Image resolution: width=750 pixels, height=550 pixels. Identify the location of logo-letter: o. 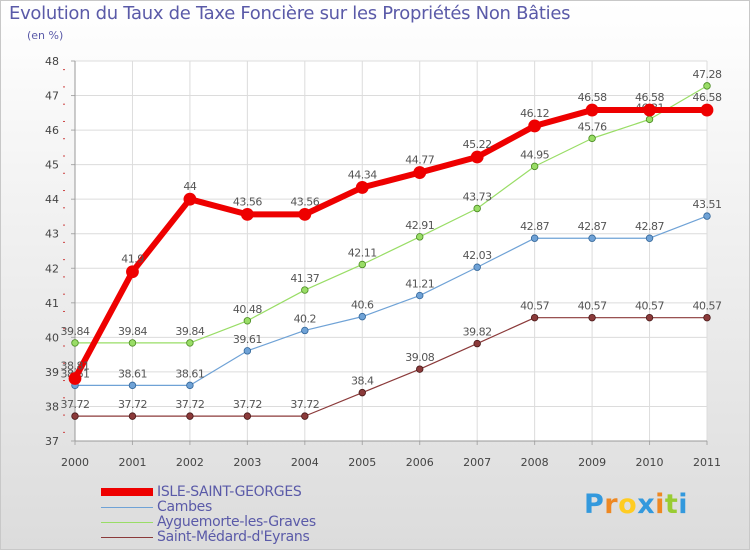
(628, 504).